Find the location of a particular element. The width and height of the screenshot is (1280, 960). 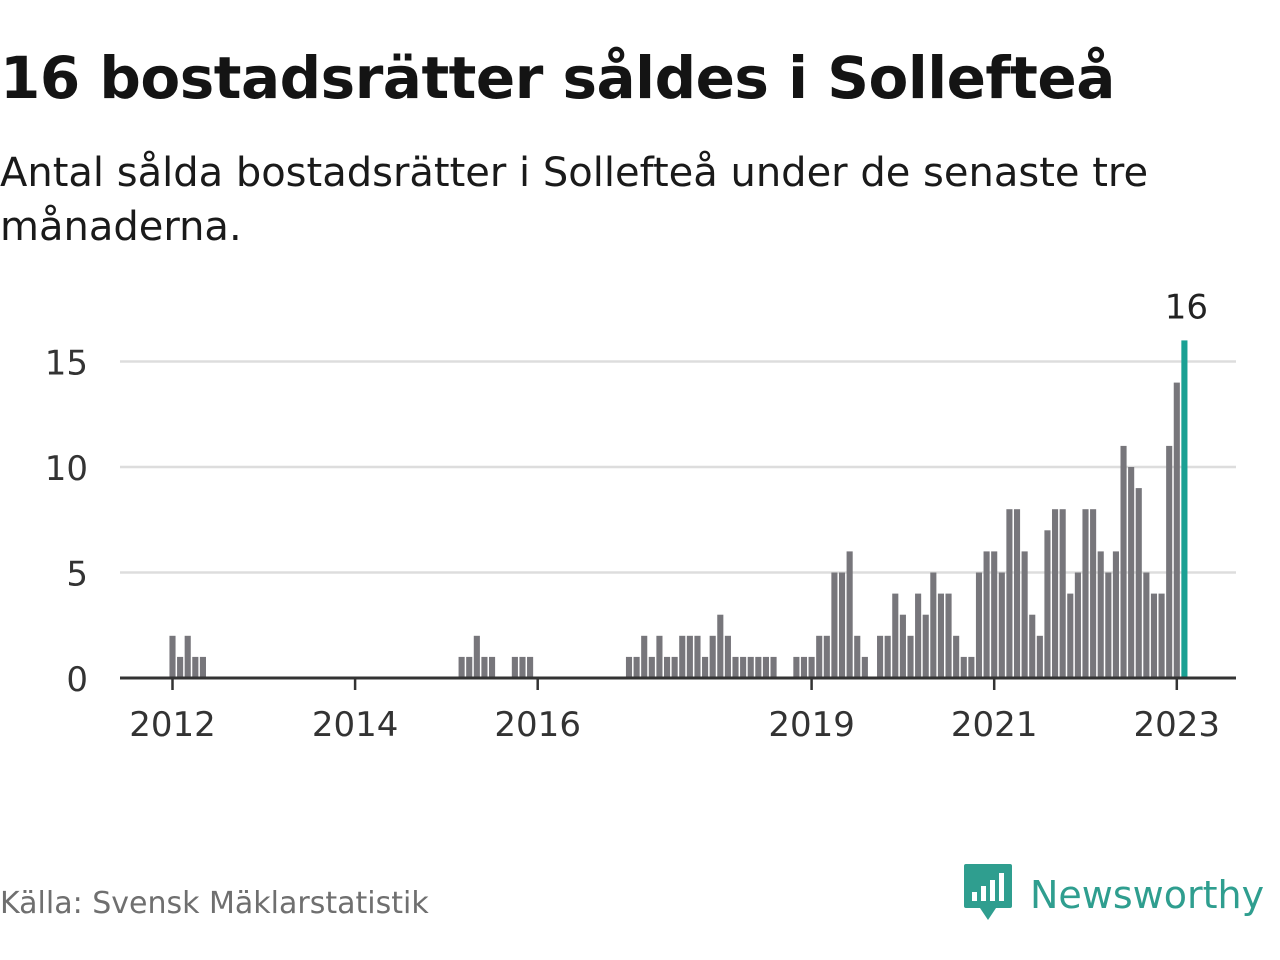

y-tick-label: 0 is located at coordinates (77, 680).